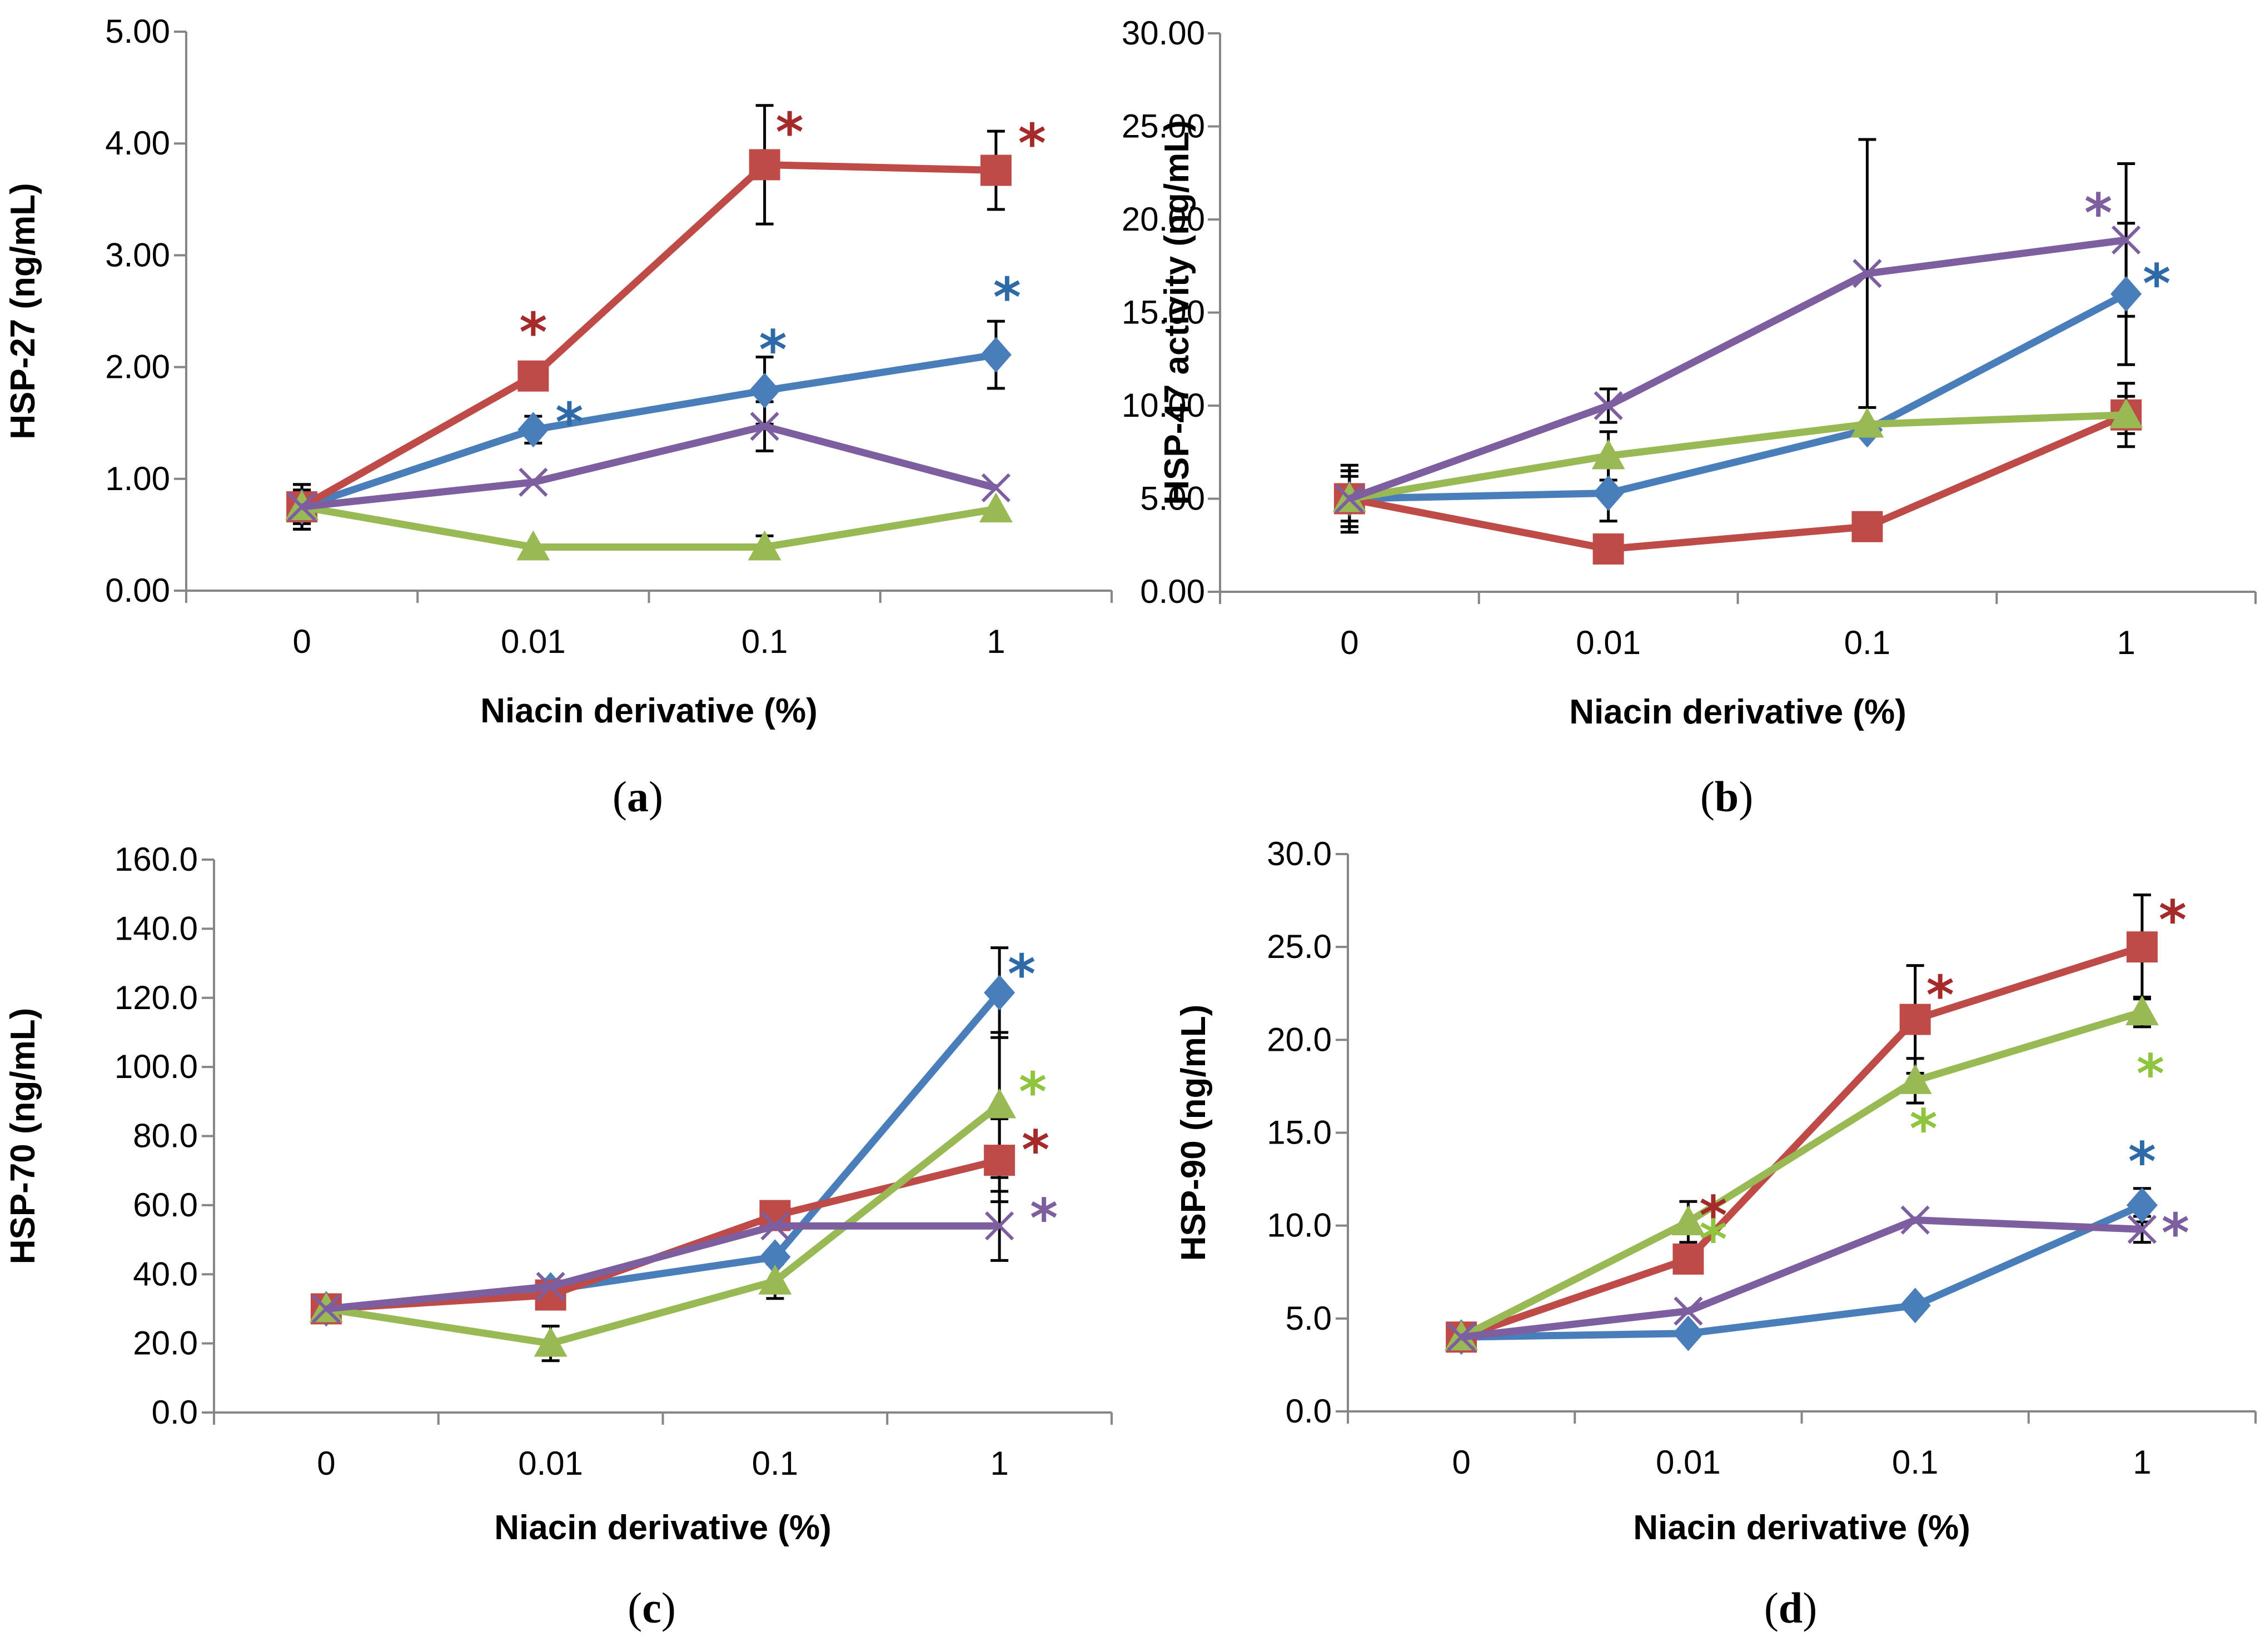 The height and width of the screenshot is (1652, 2265). Describe the element at coordinates (1164, 126) in the screenshot. I see `y-tick-label: 25.00` at that location.